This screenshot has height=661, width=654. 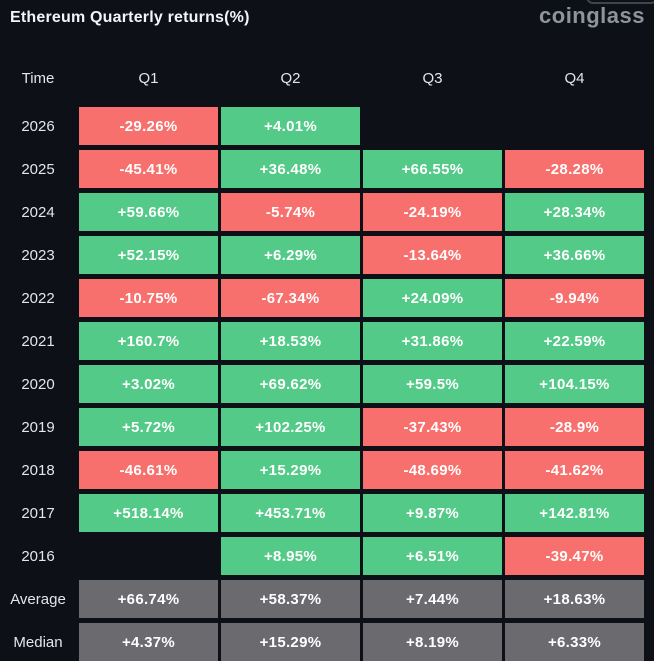 What do you see at coordinates (574, 513) in the screenshot?
I see `cell-2017-q4: +142.81%` at bounding box center [574, 513].